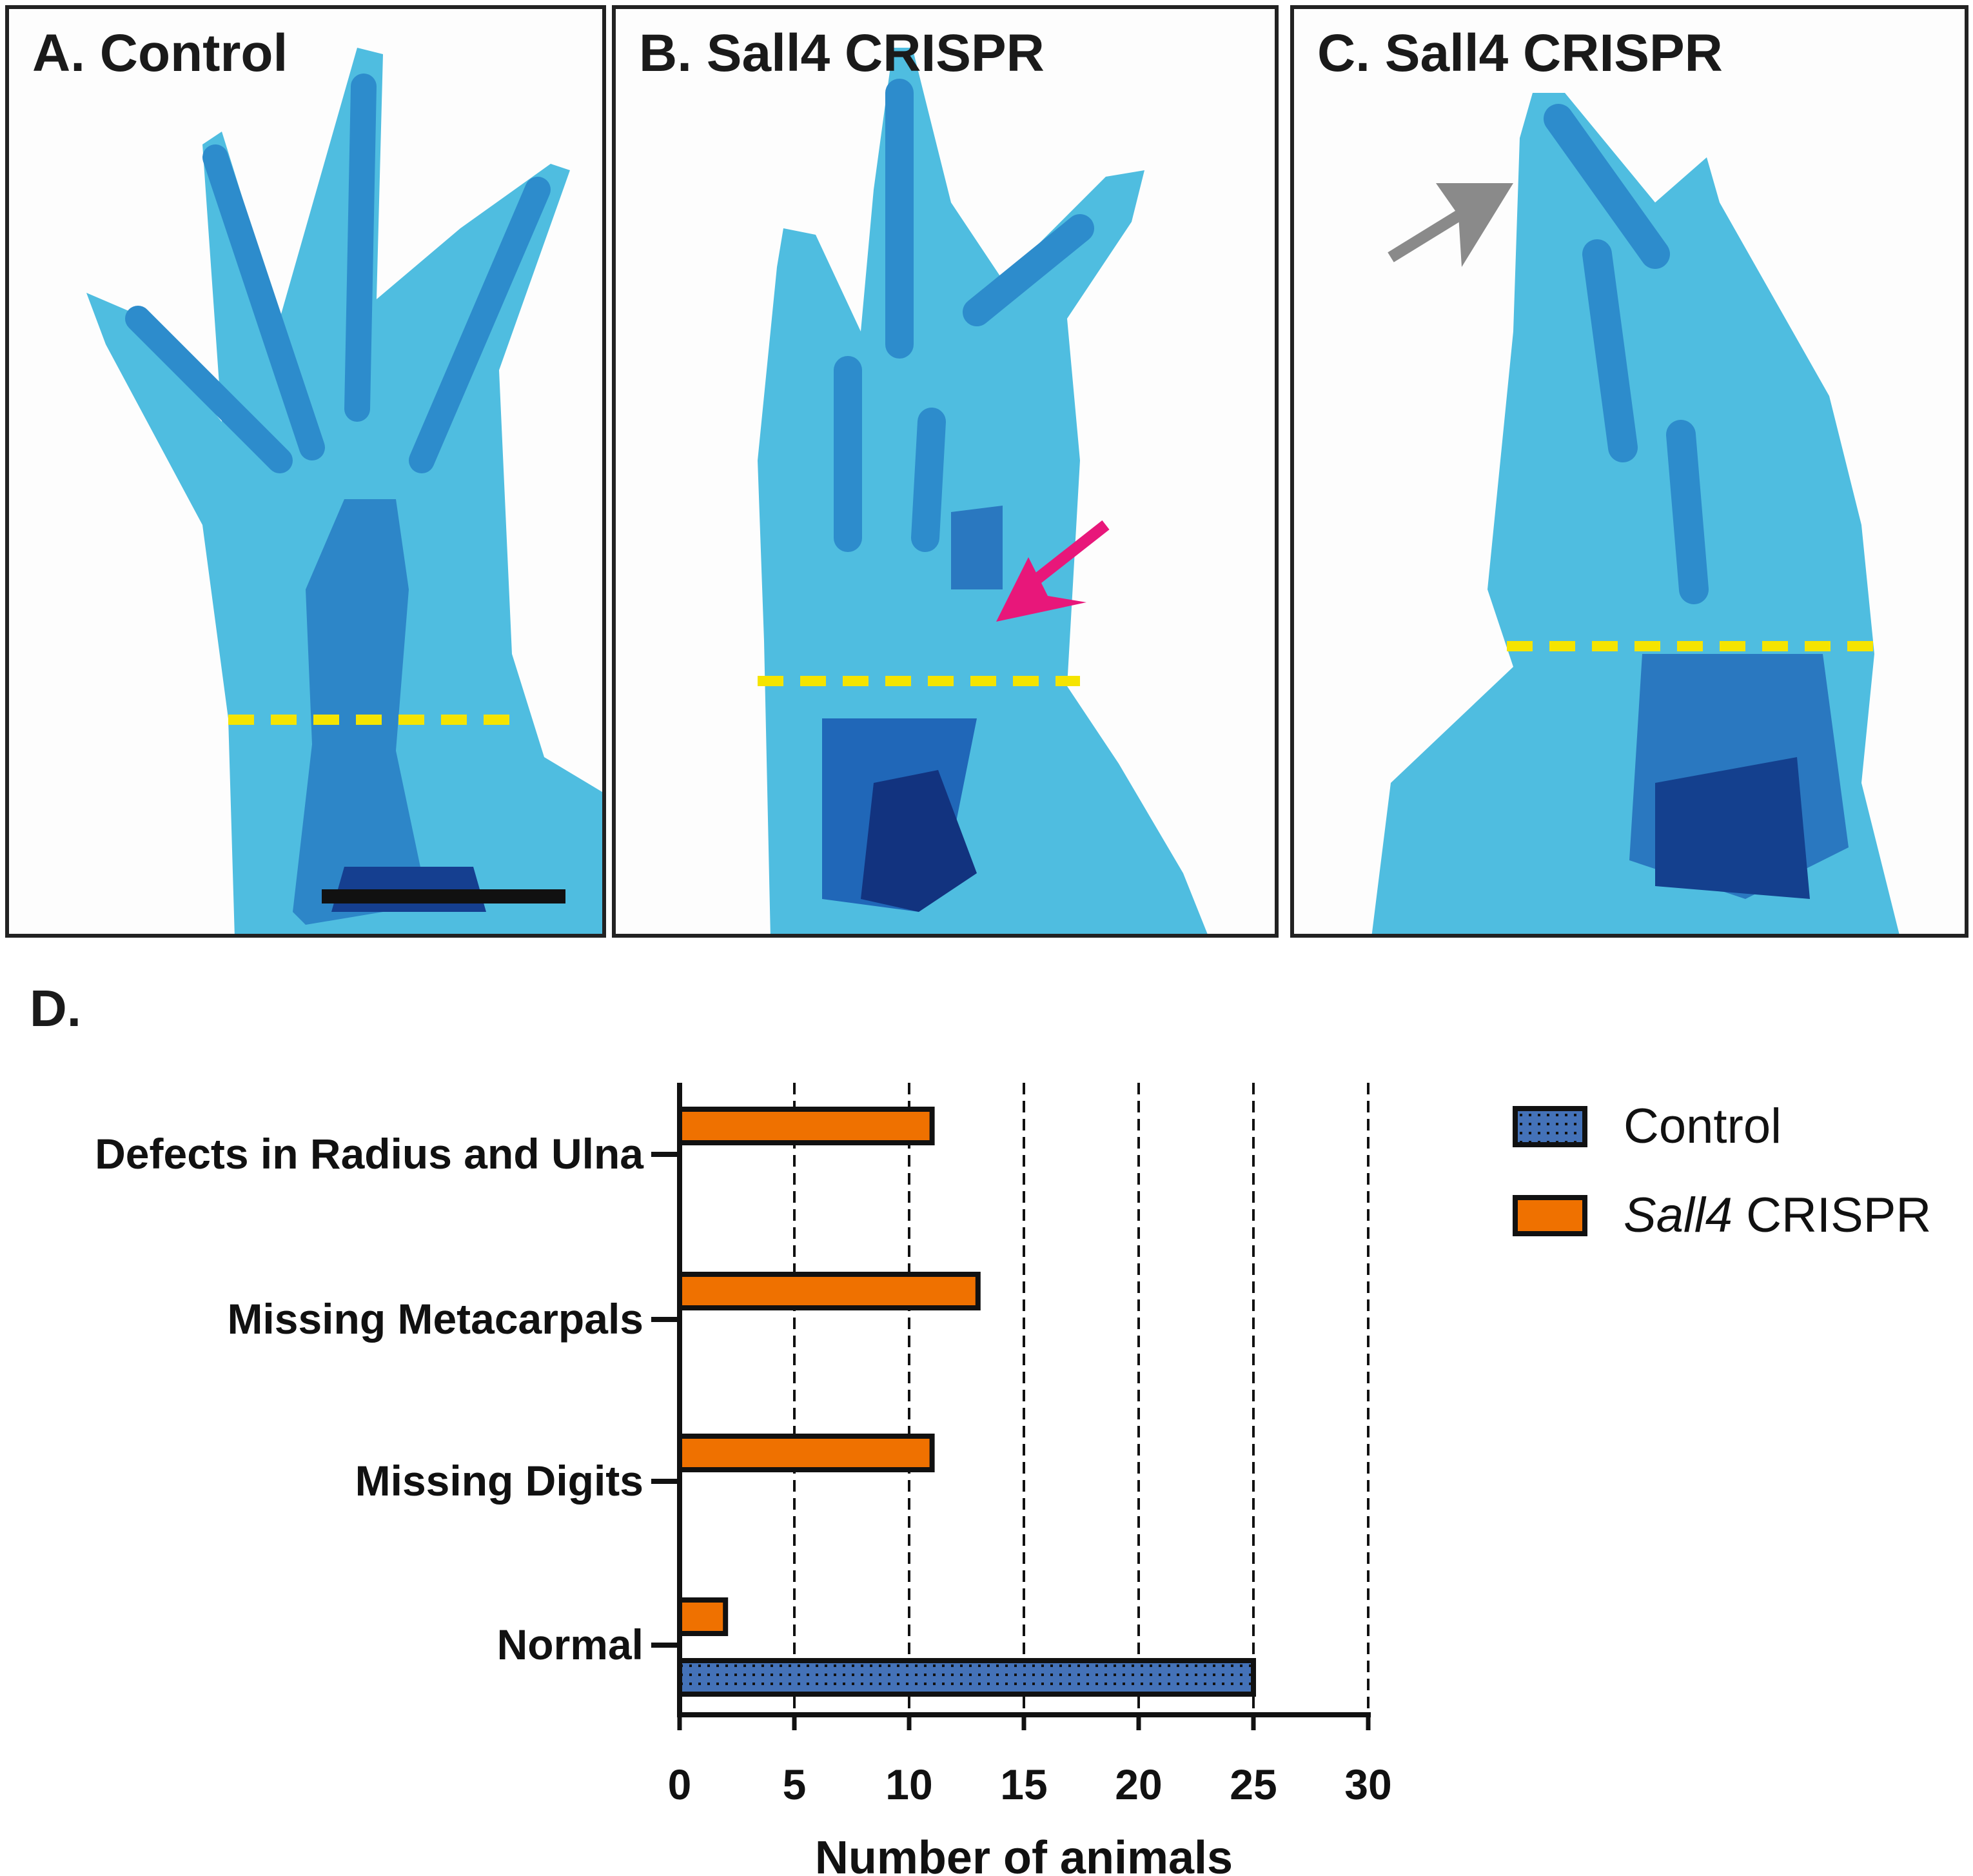  I want to click on category-label: Defects in Radius and Ulna, so click(370, 1154).